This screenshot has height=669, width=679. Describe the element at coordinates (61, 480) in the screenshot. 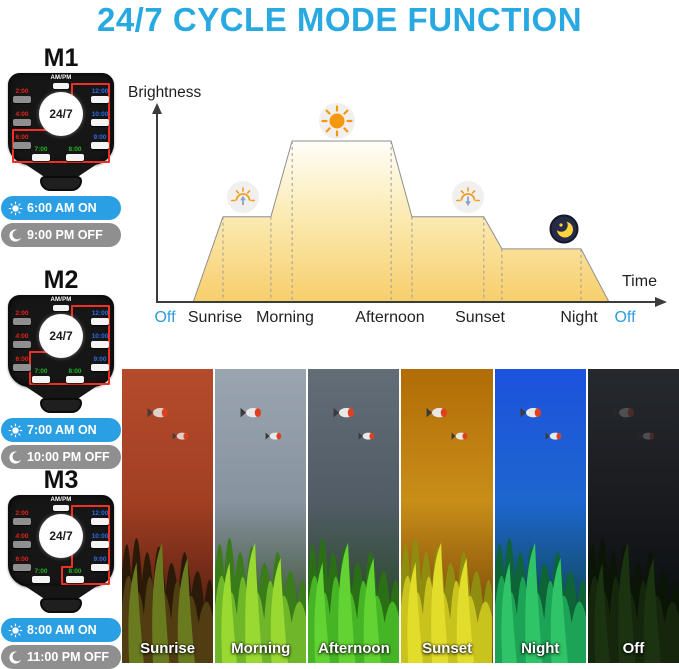

I see `mode-title: M3` at that location.